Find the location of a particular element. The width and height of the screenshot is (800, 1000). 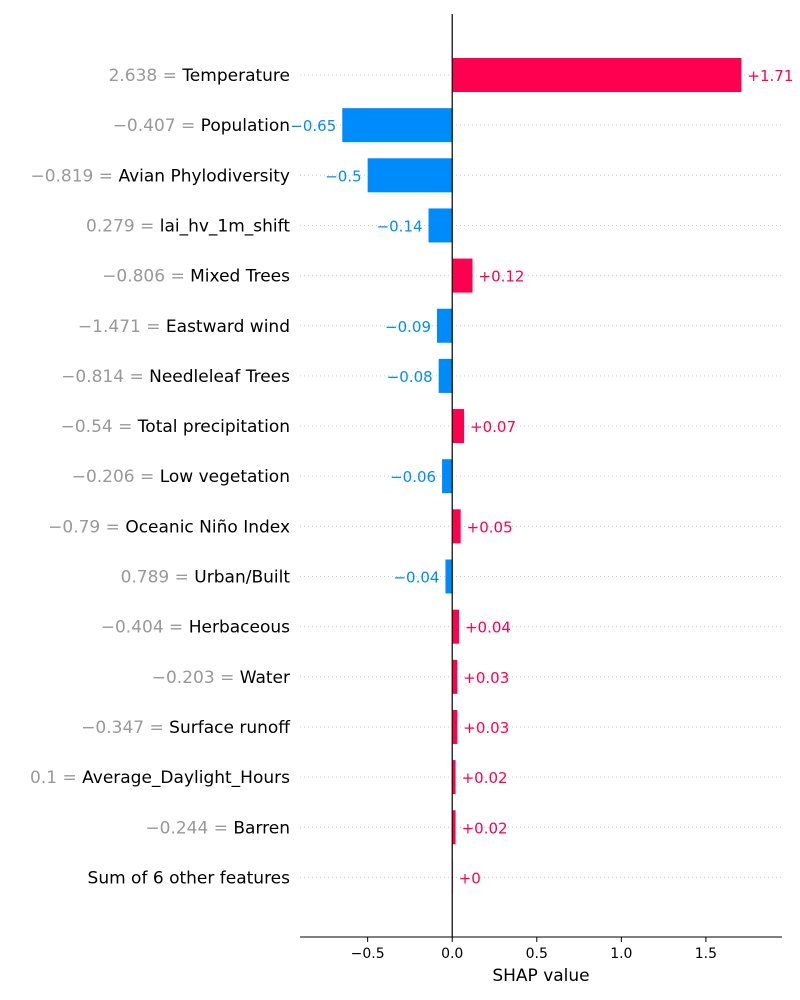

x-tick-label: 1.0 is located at coordinates (621, 954).